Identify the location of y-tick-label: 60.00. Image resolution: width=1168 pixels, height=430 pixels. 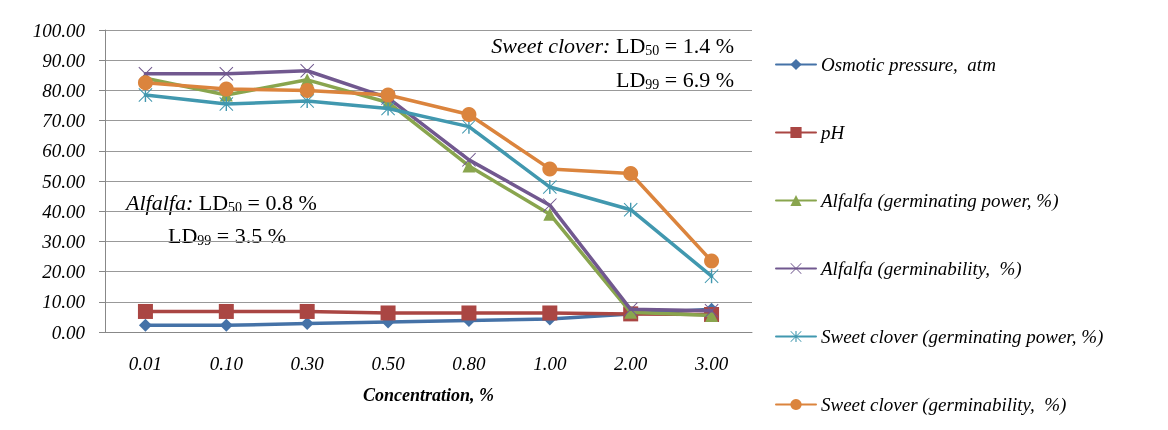
(64, 151).